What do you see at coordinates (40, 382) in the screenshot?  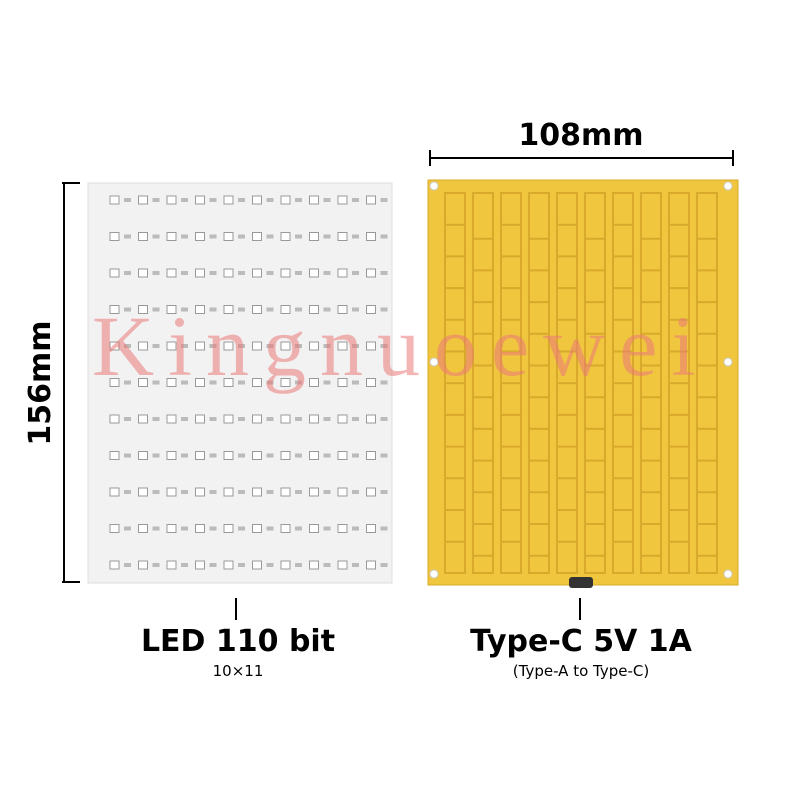 I see `height-label: 156mm` at bounding box center [40, 382].